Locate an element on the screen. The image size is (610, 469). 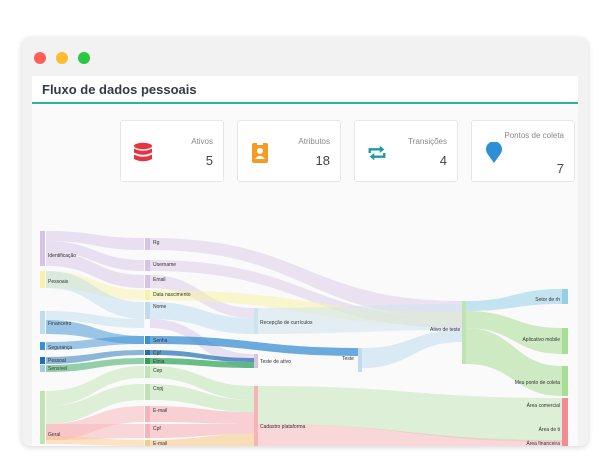
kpi-label: Atributos is located at coordinates (314, 141).